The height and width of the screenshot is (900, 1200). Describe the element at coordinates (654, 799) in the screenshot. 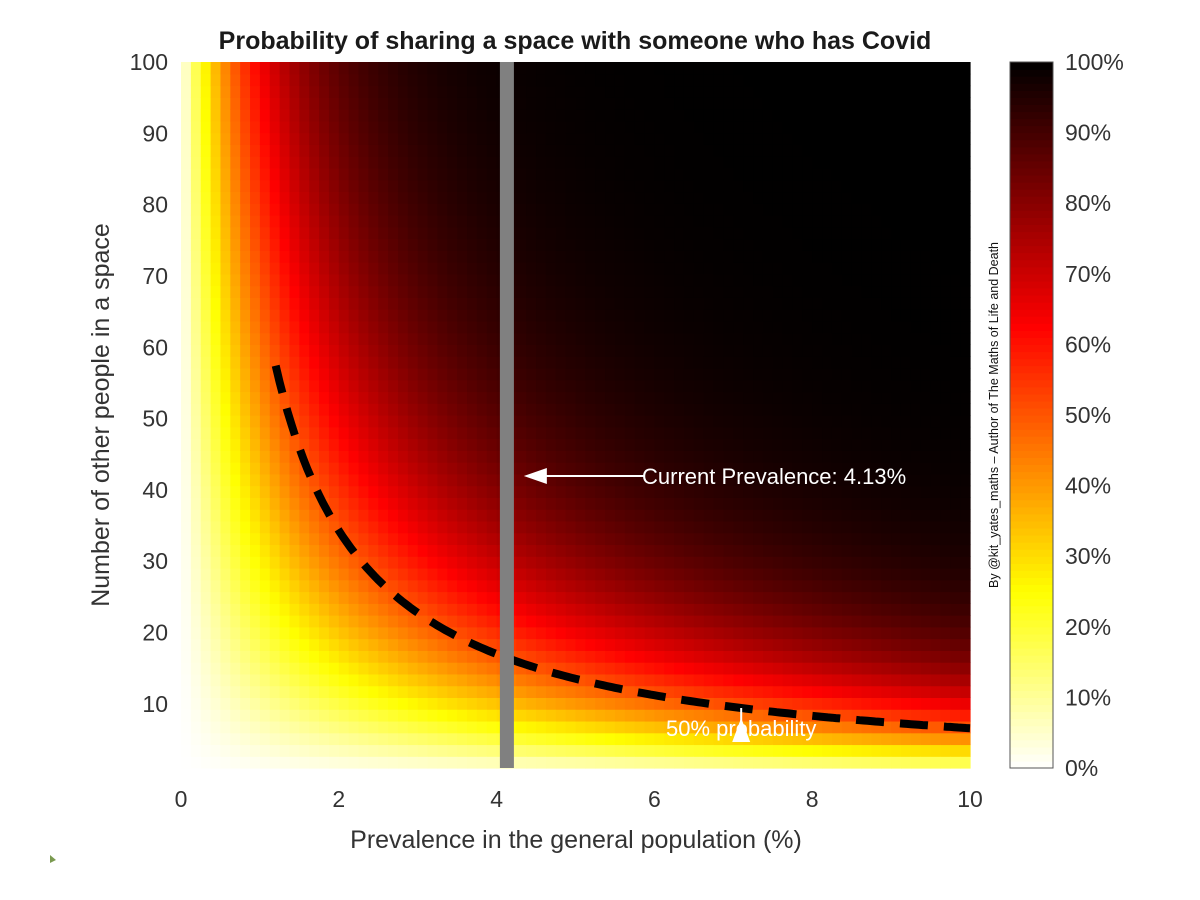

I see `x-tick-label: 6` at that location.